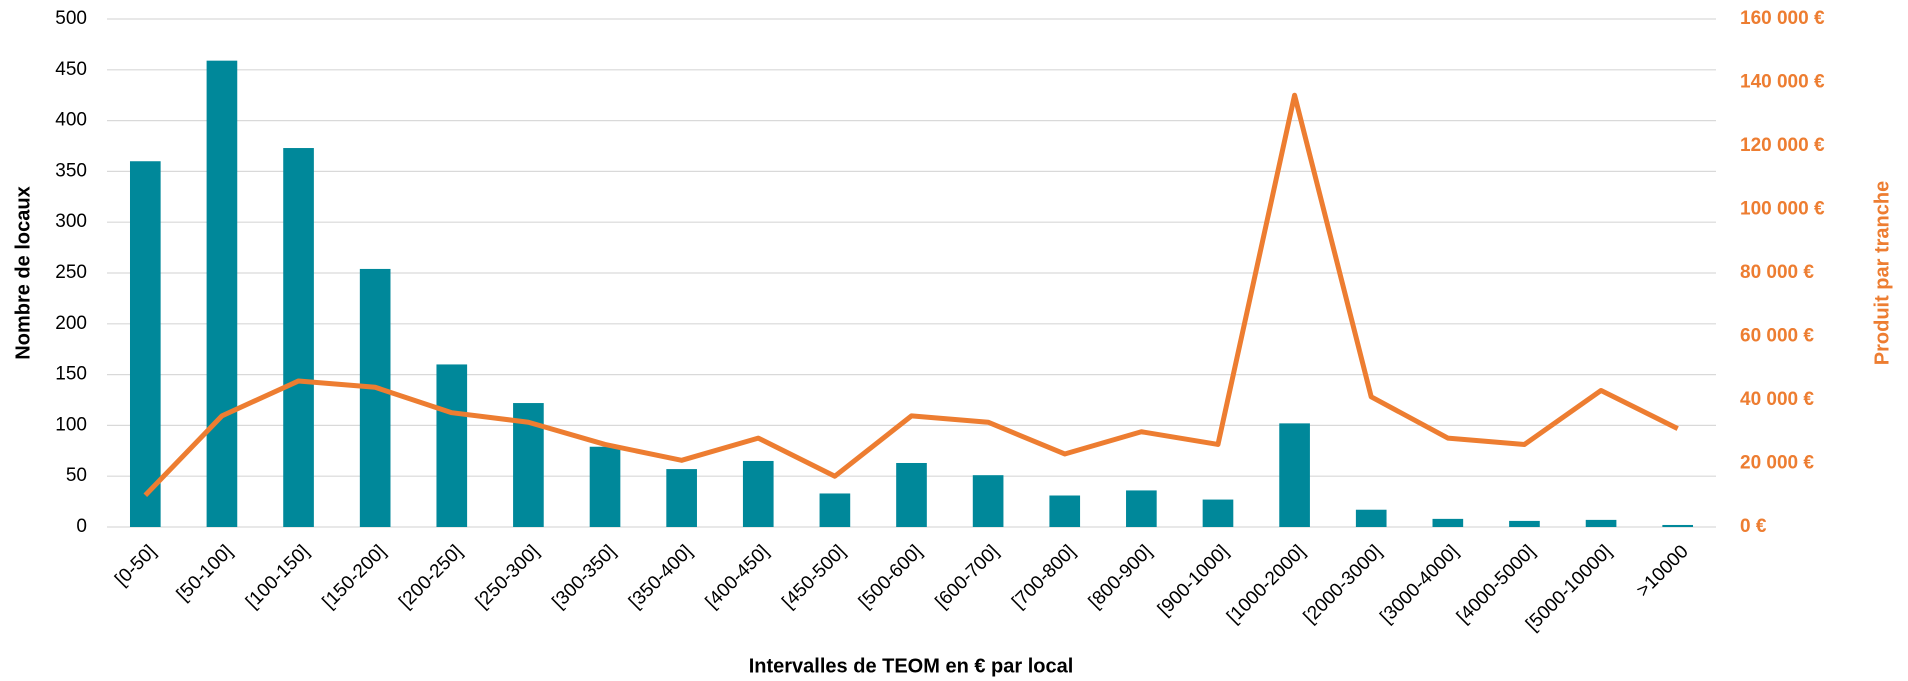  Describe the element at coordinates (71, 374) in the screenshot. I see `y-tick-label: 150` at that location.